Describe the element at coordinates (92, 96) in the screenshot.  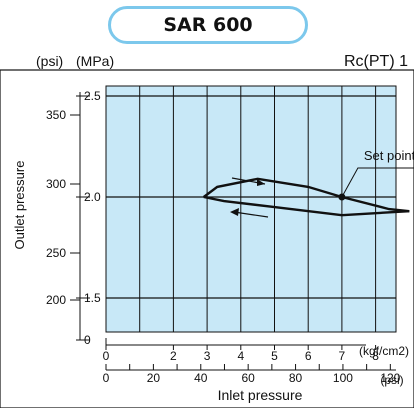
I see `y-tick-label-mpa: 2.5` at that location.